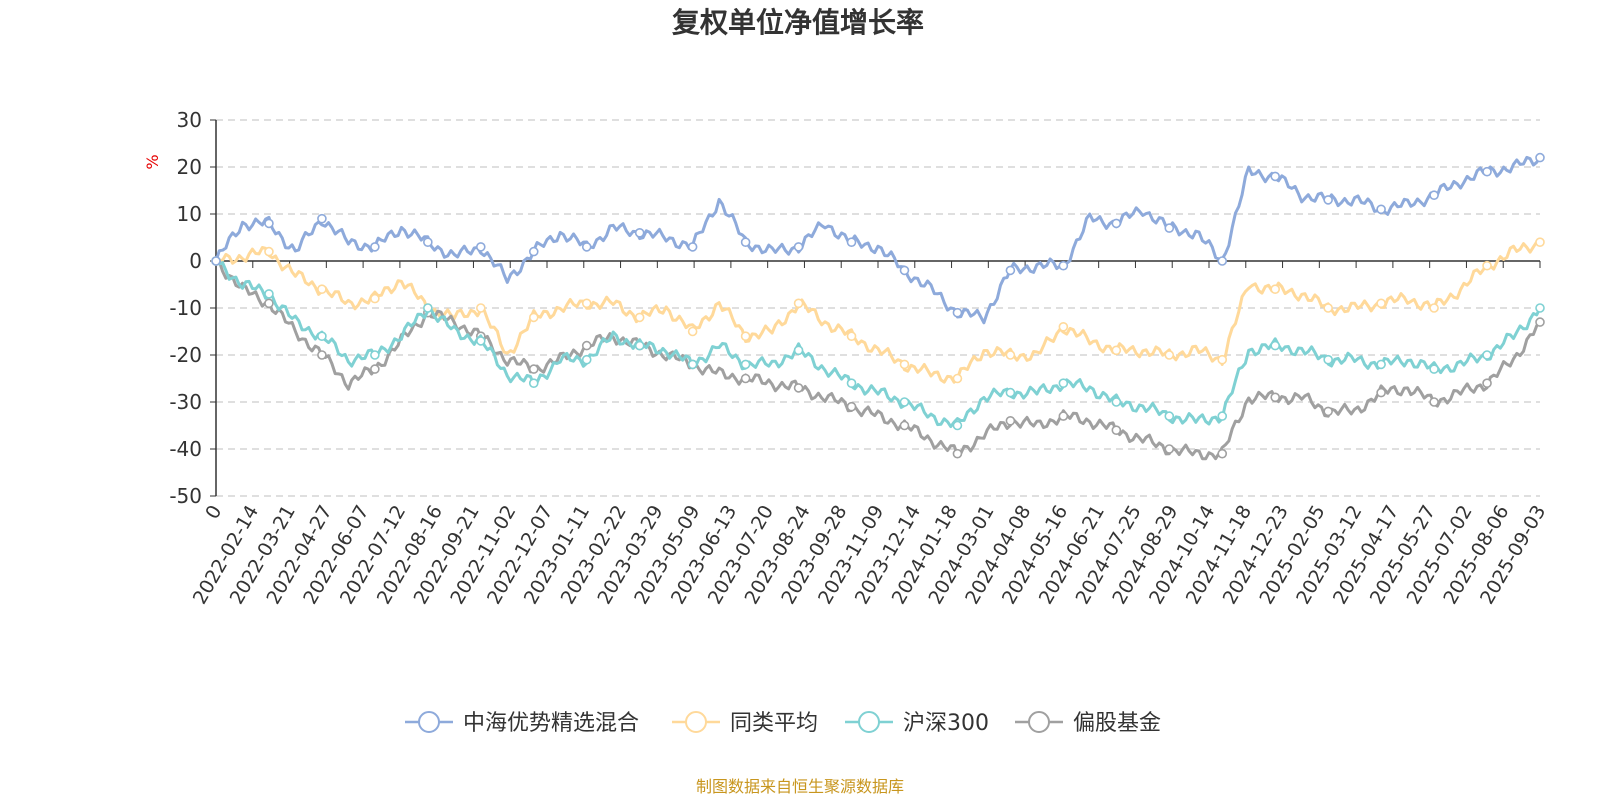 Image resolution: width=1600 pixels, height=800 pixels. I want to click on legend-item: 沪深300, so click(917, 723).